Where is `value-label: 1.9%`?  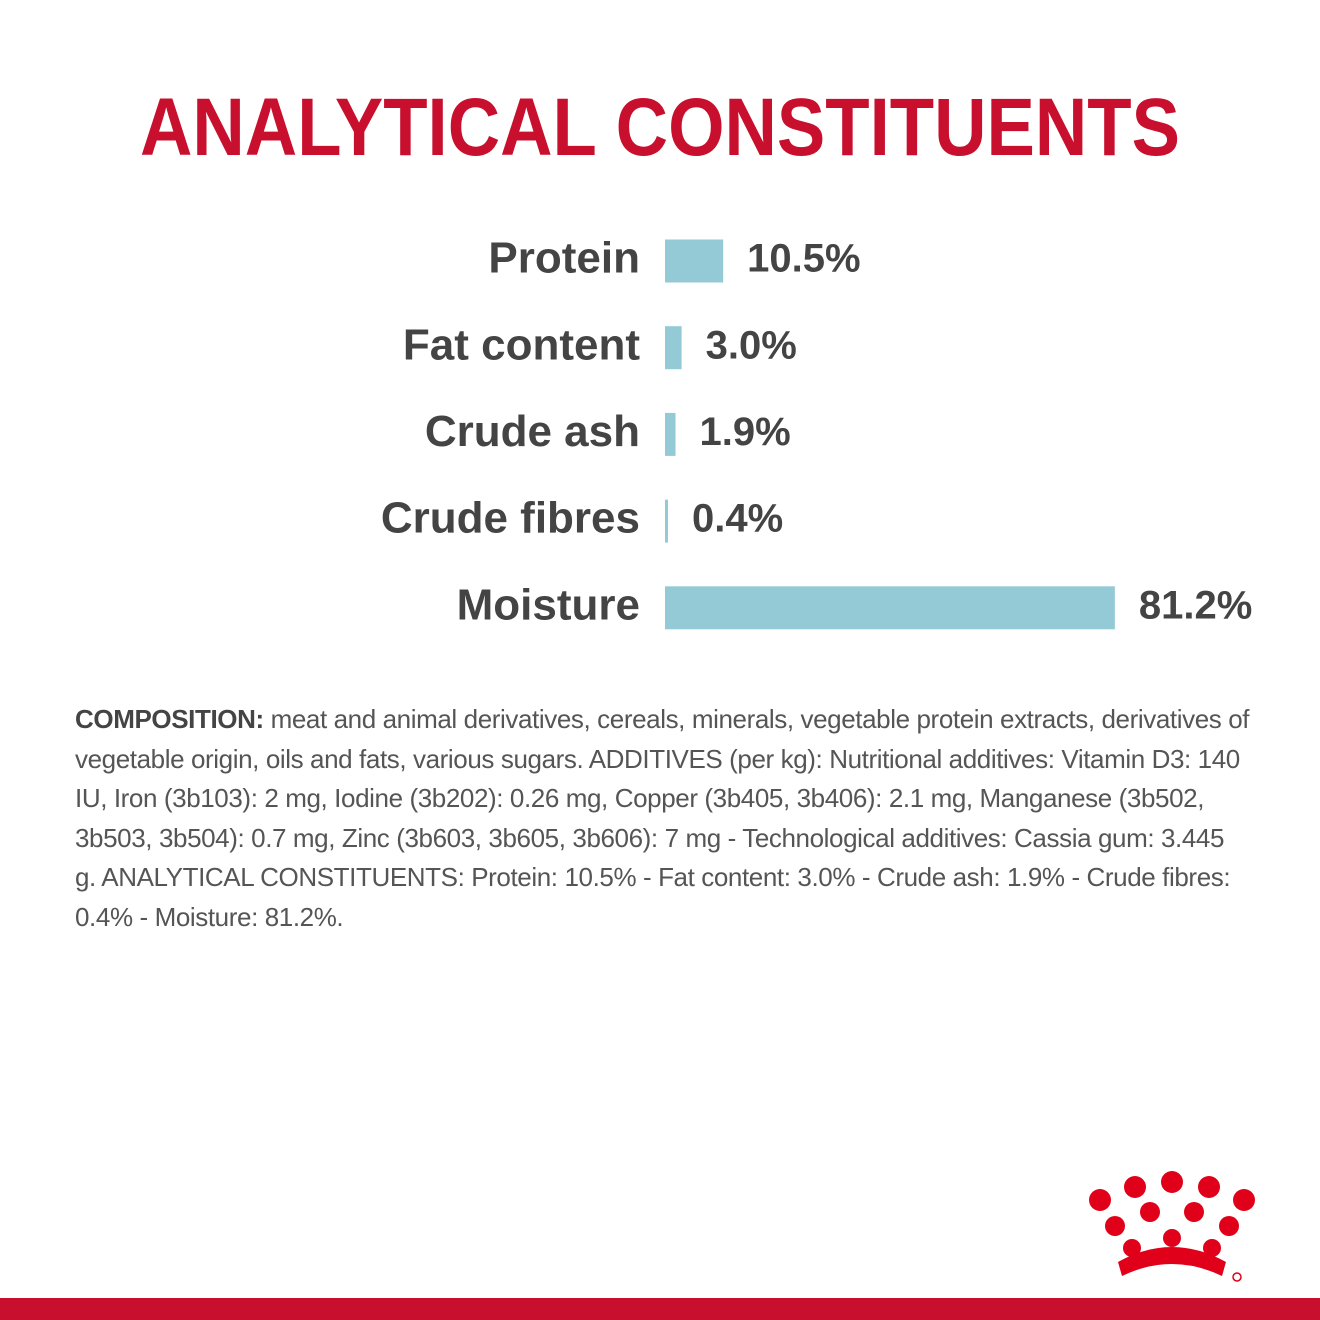
value-label: 1.9% is located at coordinates (745, 432).